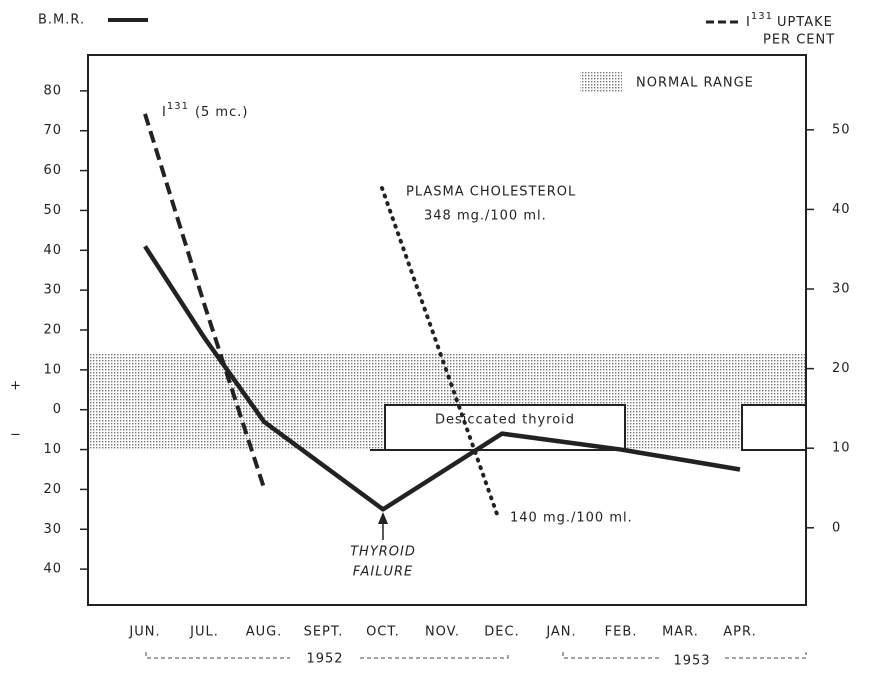 Image resolution: width=876 pixels, height=676 pixels. I want to click on failure-label: THYROID, so click(383, 552).